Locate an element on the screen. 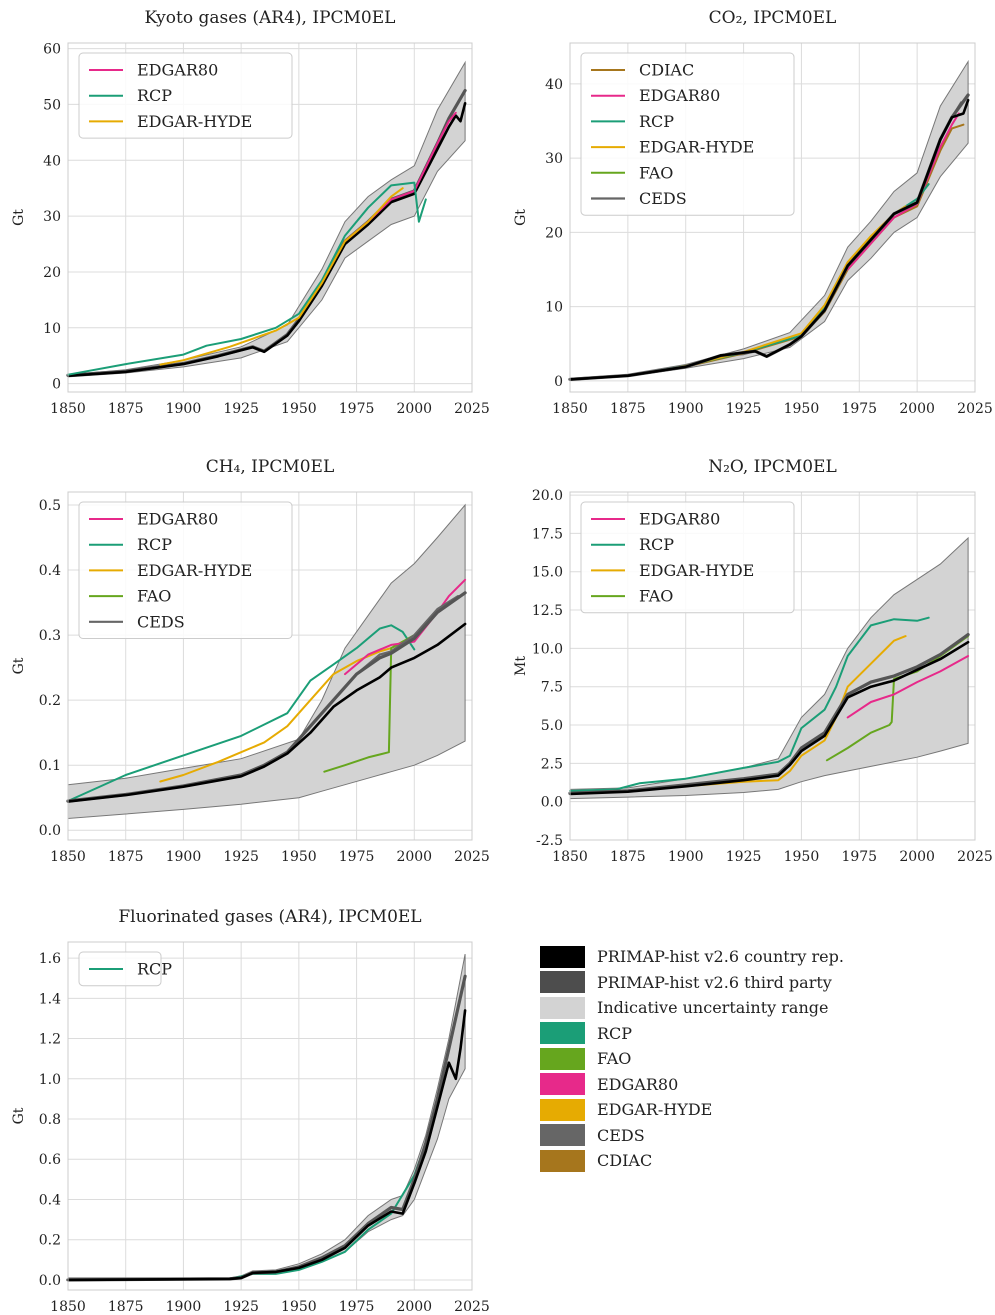  global-legend-label: PRIMAP-hist v2.6 third party is located at coordinates (714, 982).